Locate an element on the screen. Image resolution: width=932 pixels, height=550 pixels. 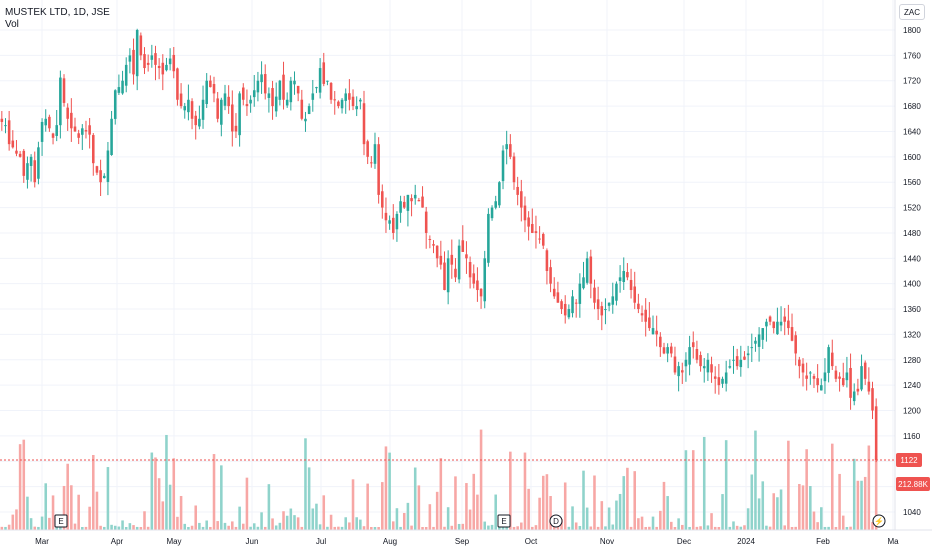
time-tick-label: Jun is located at coordinates (252, 541).